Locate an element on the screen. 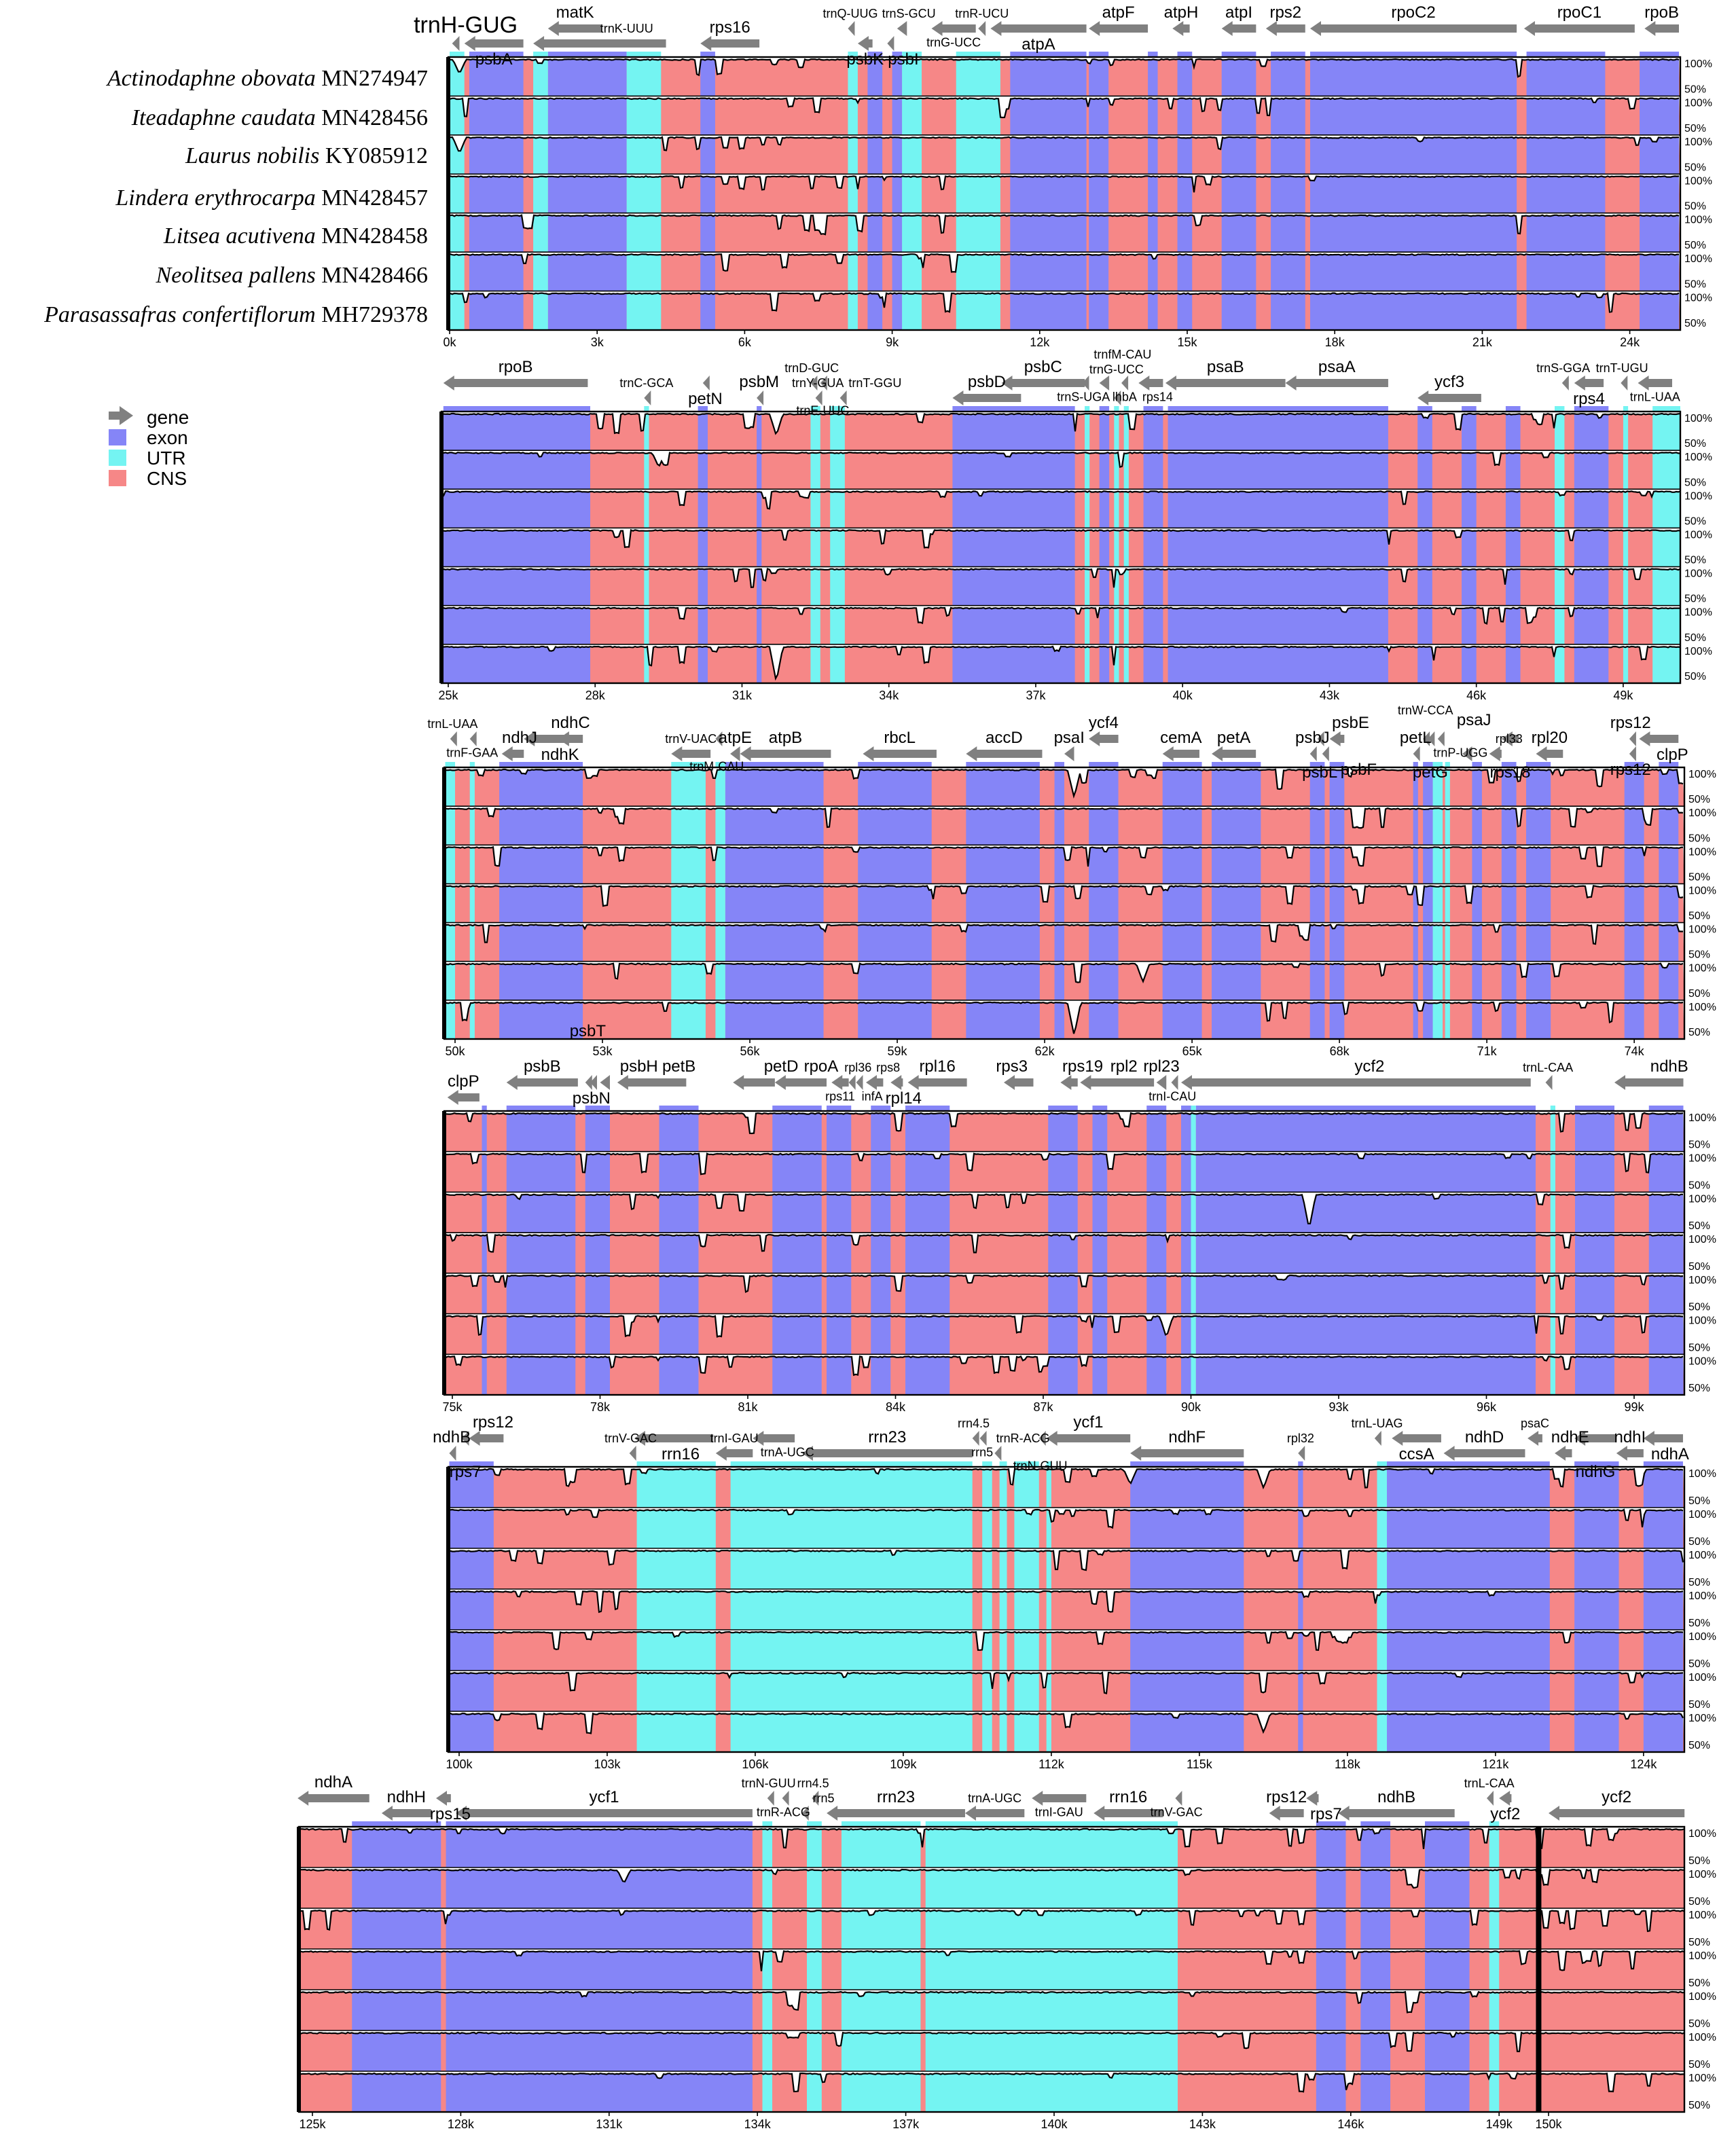 This screenshot has height=2150, width=1736. gene-arrow-psbF is located at coordinates (1325, 753).